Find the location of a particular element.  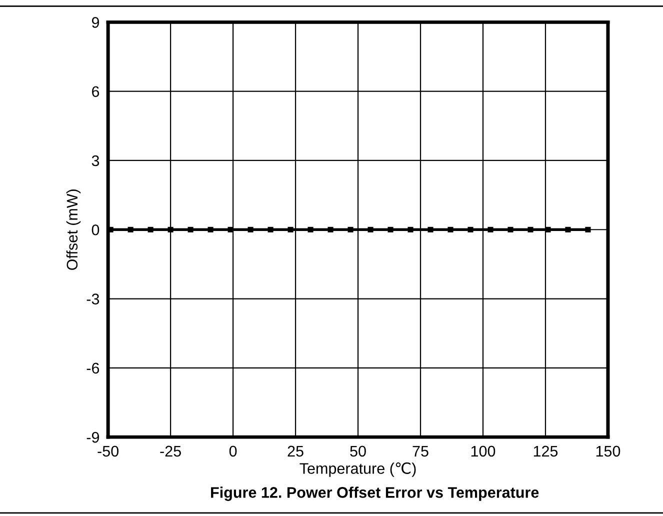

x-tick-label: 0 is located at coordinates (233, 451).